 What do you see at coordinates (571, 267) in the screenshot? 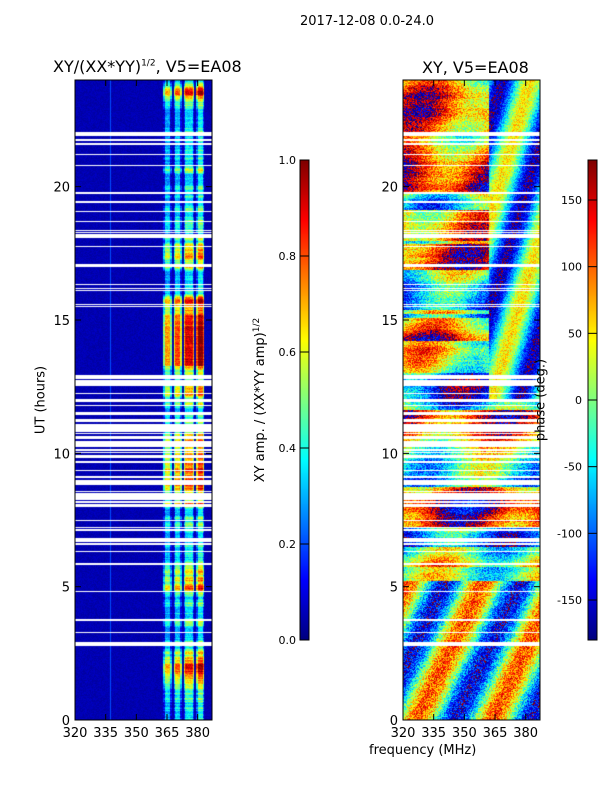
I see `colorbar-tick-label: 100` at bounding box center [571, 267].